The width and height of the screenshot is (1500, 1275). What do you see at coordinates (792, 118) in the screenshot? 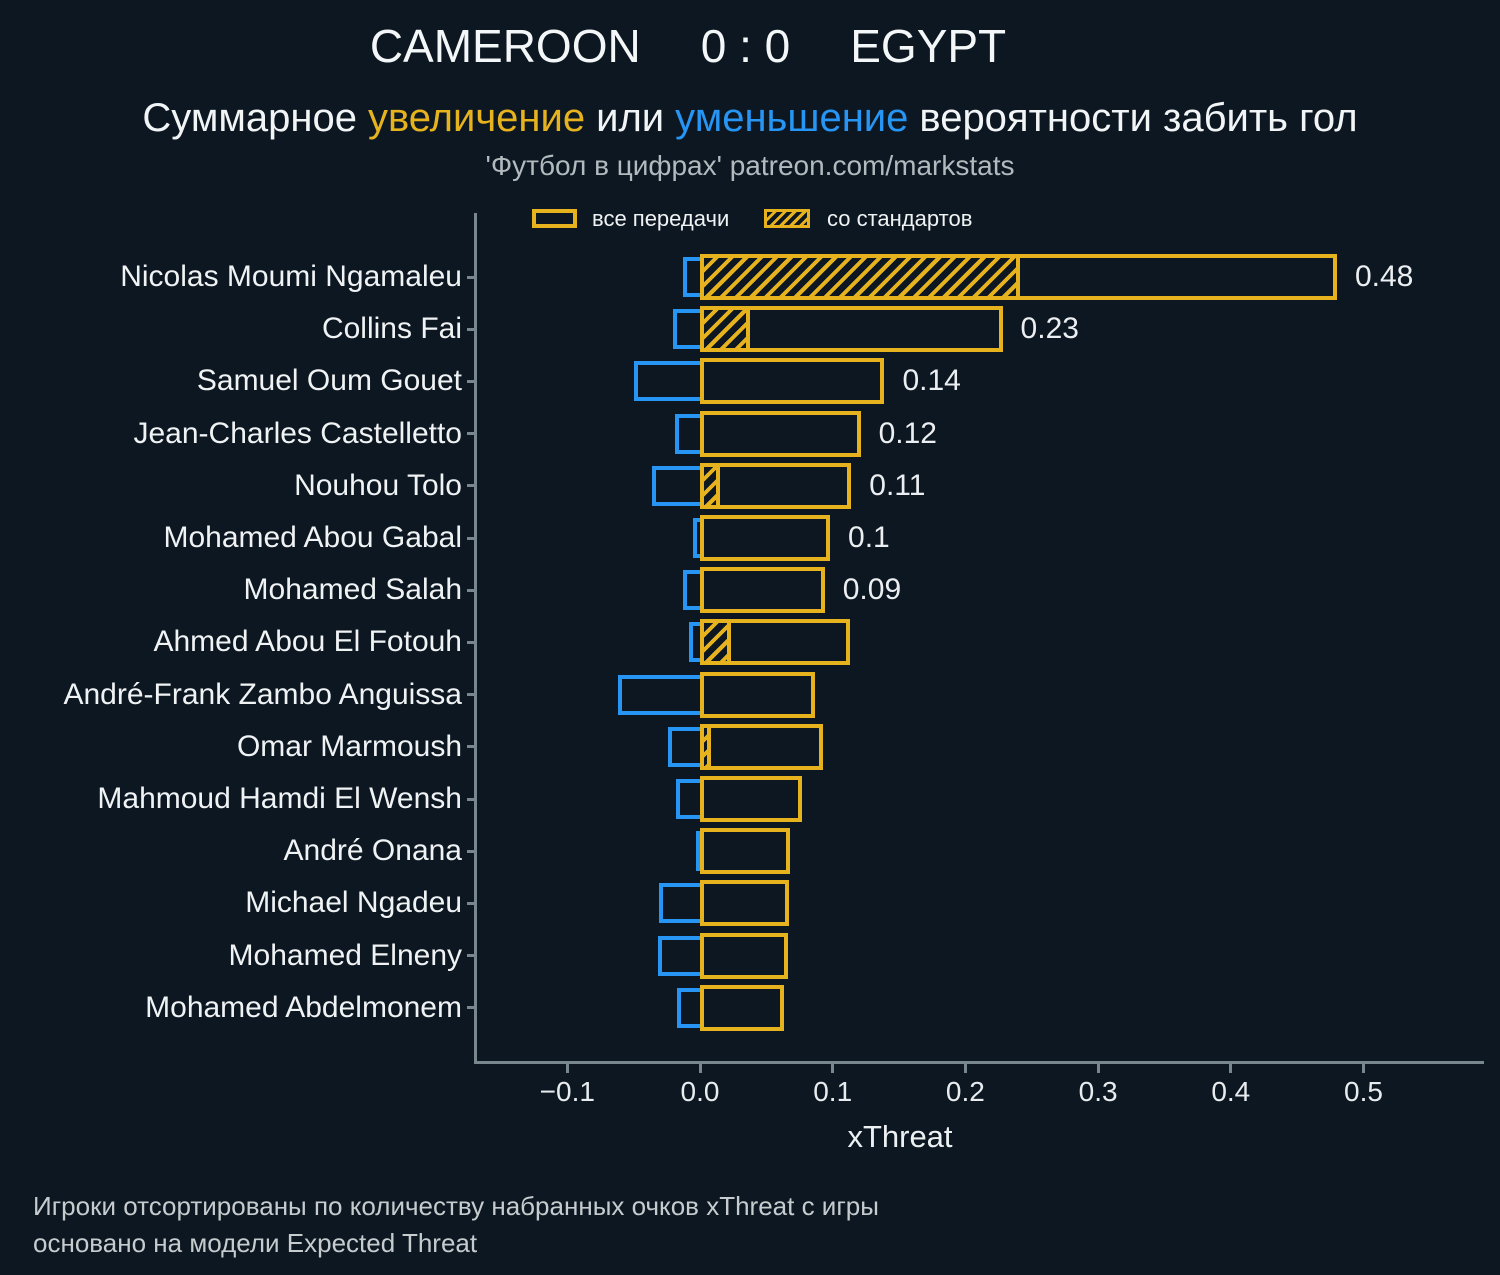
I see `subtitle-decrease-word: уменьшение` at bounding box center [792, 118].